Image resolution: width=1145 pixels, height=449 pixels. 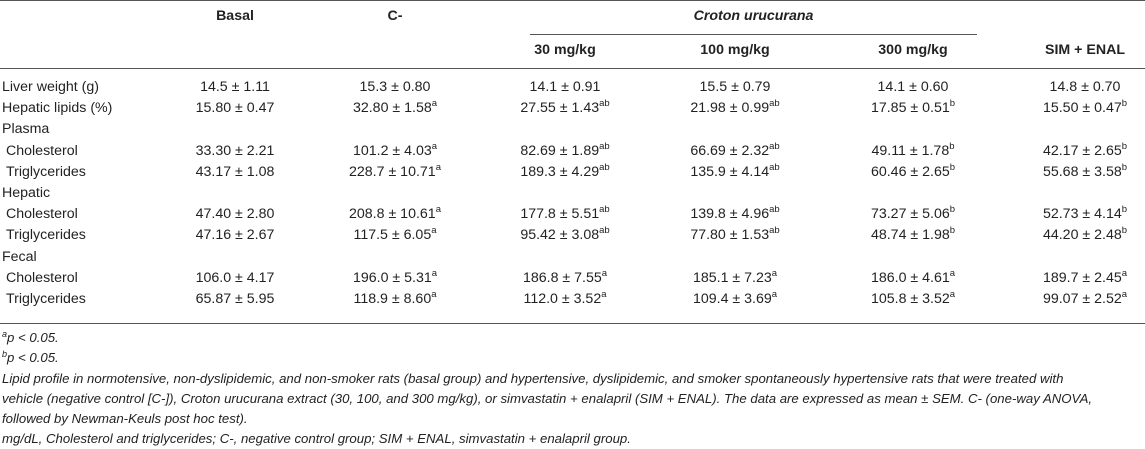 What do you see at coordinates (730, 150) in the screenshot?
I see `cell-value: 66.69 ± 2.32` at bounding box center [730, 150].